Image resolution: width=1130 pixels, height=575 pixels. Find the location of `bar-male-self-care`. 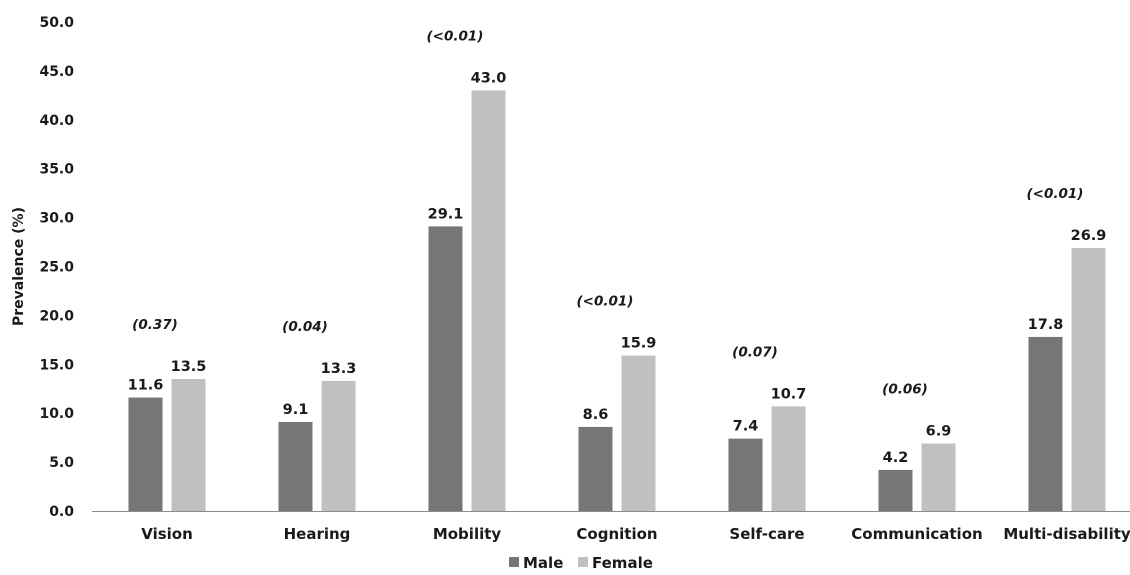

bar-male-self-care is located at coordinates (745, 474).